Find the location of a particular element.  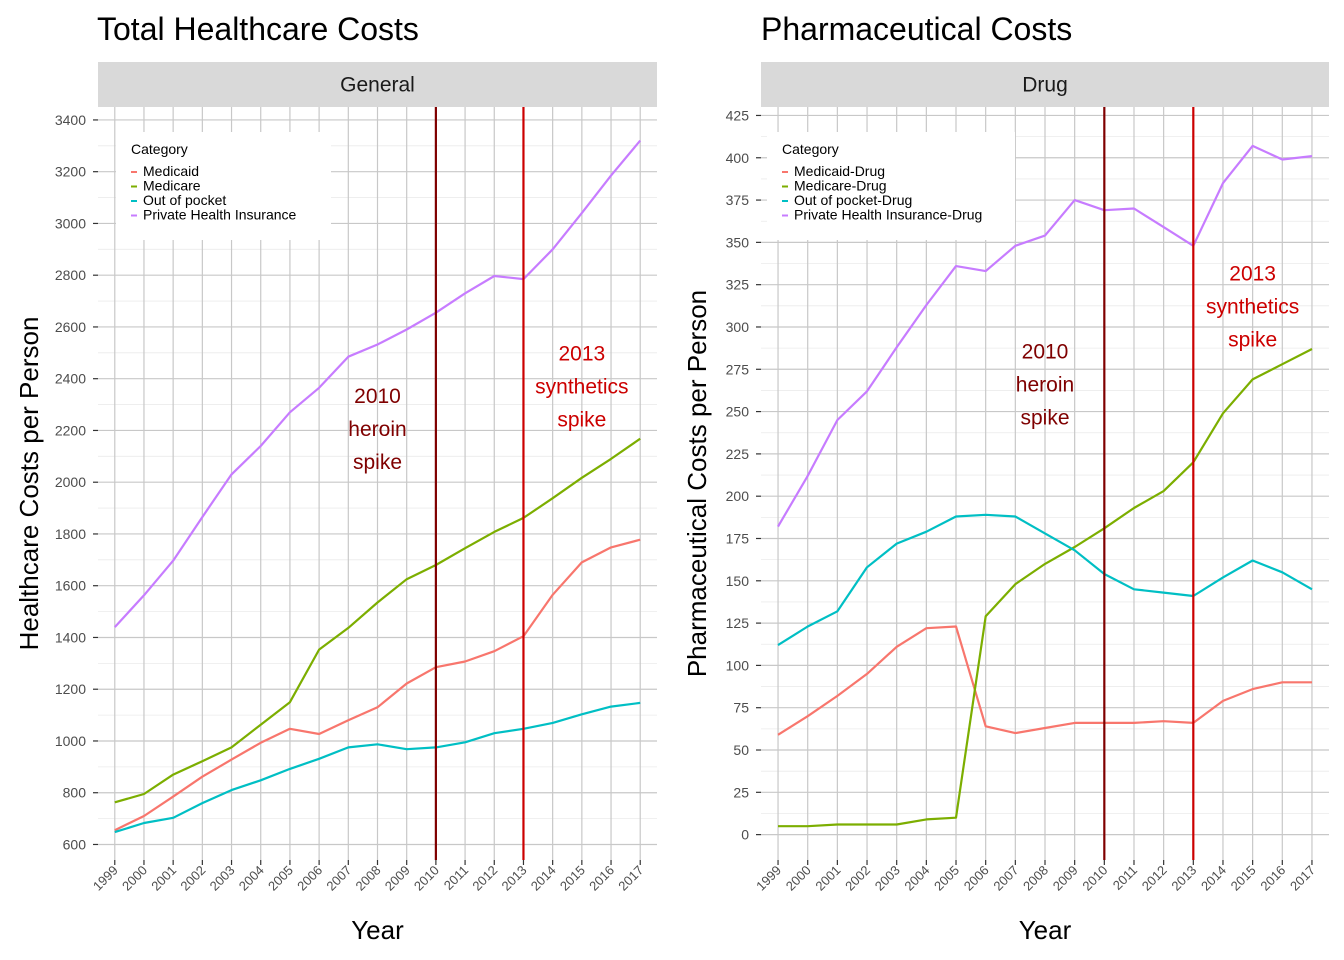

y-tick-label: 1200 is located at coordinates (70, 689).